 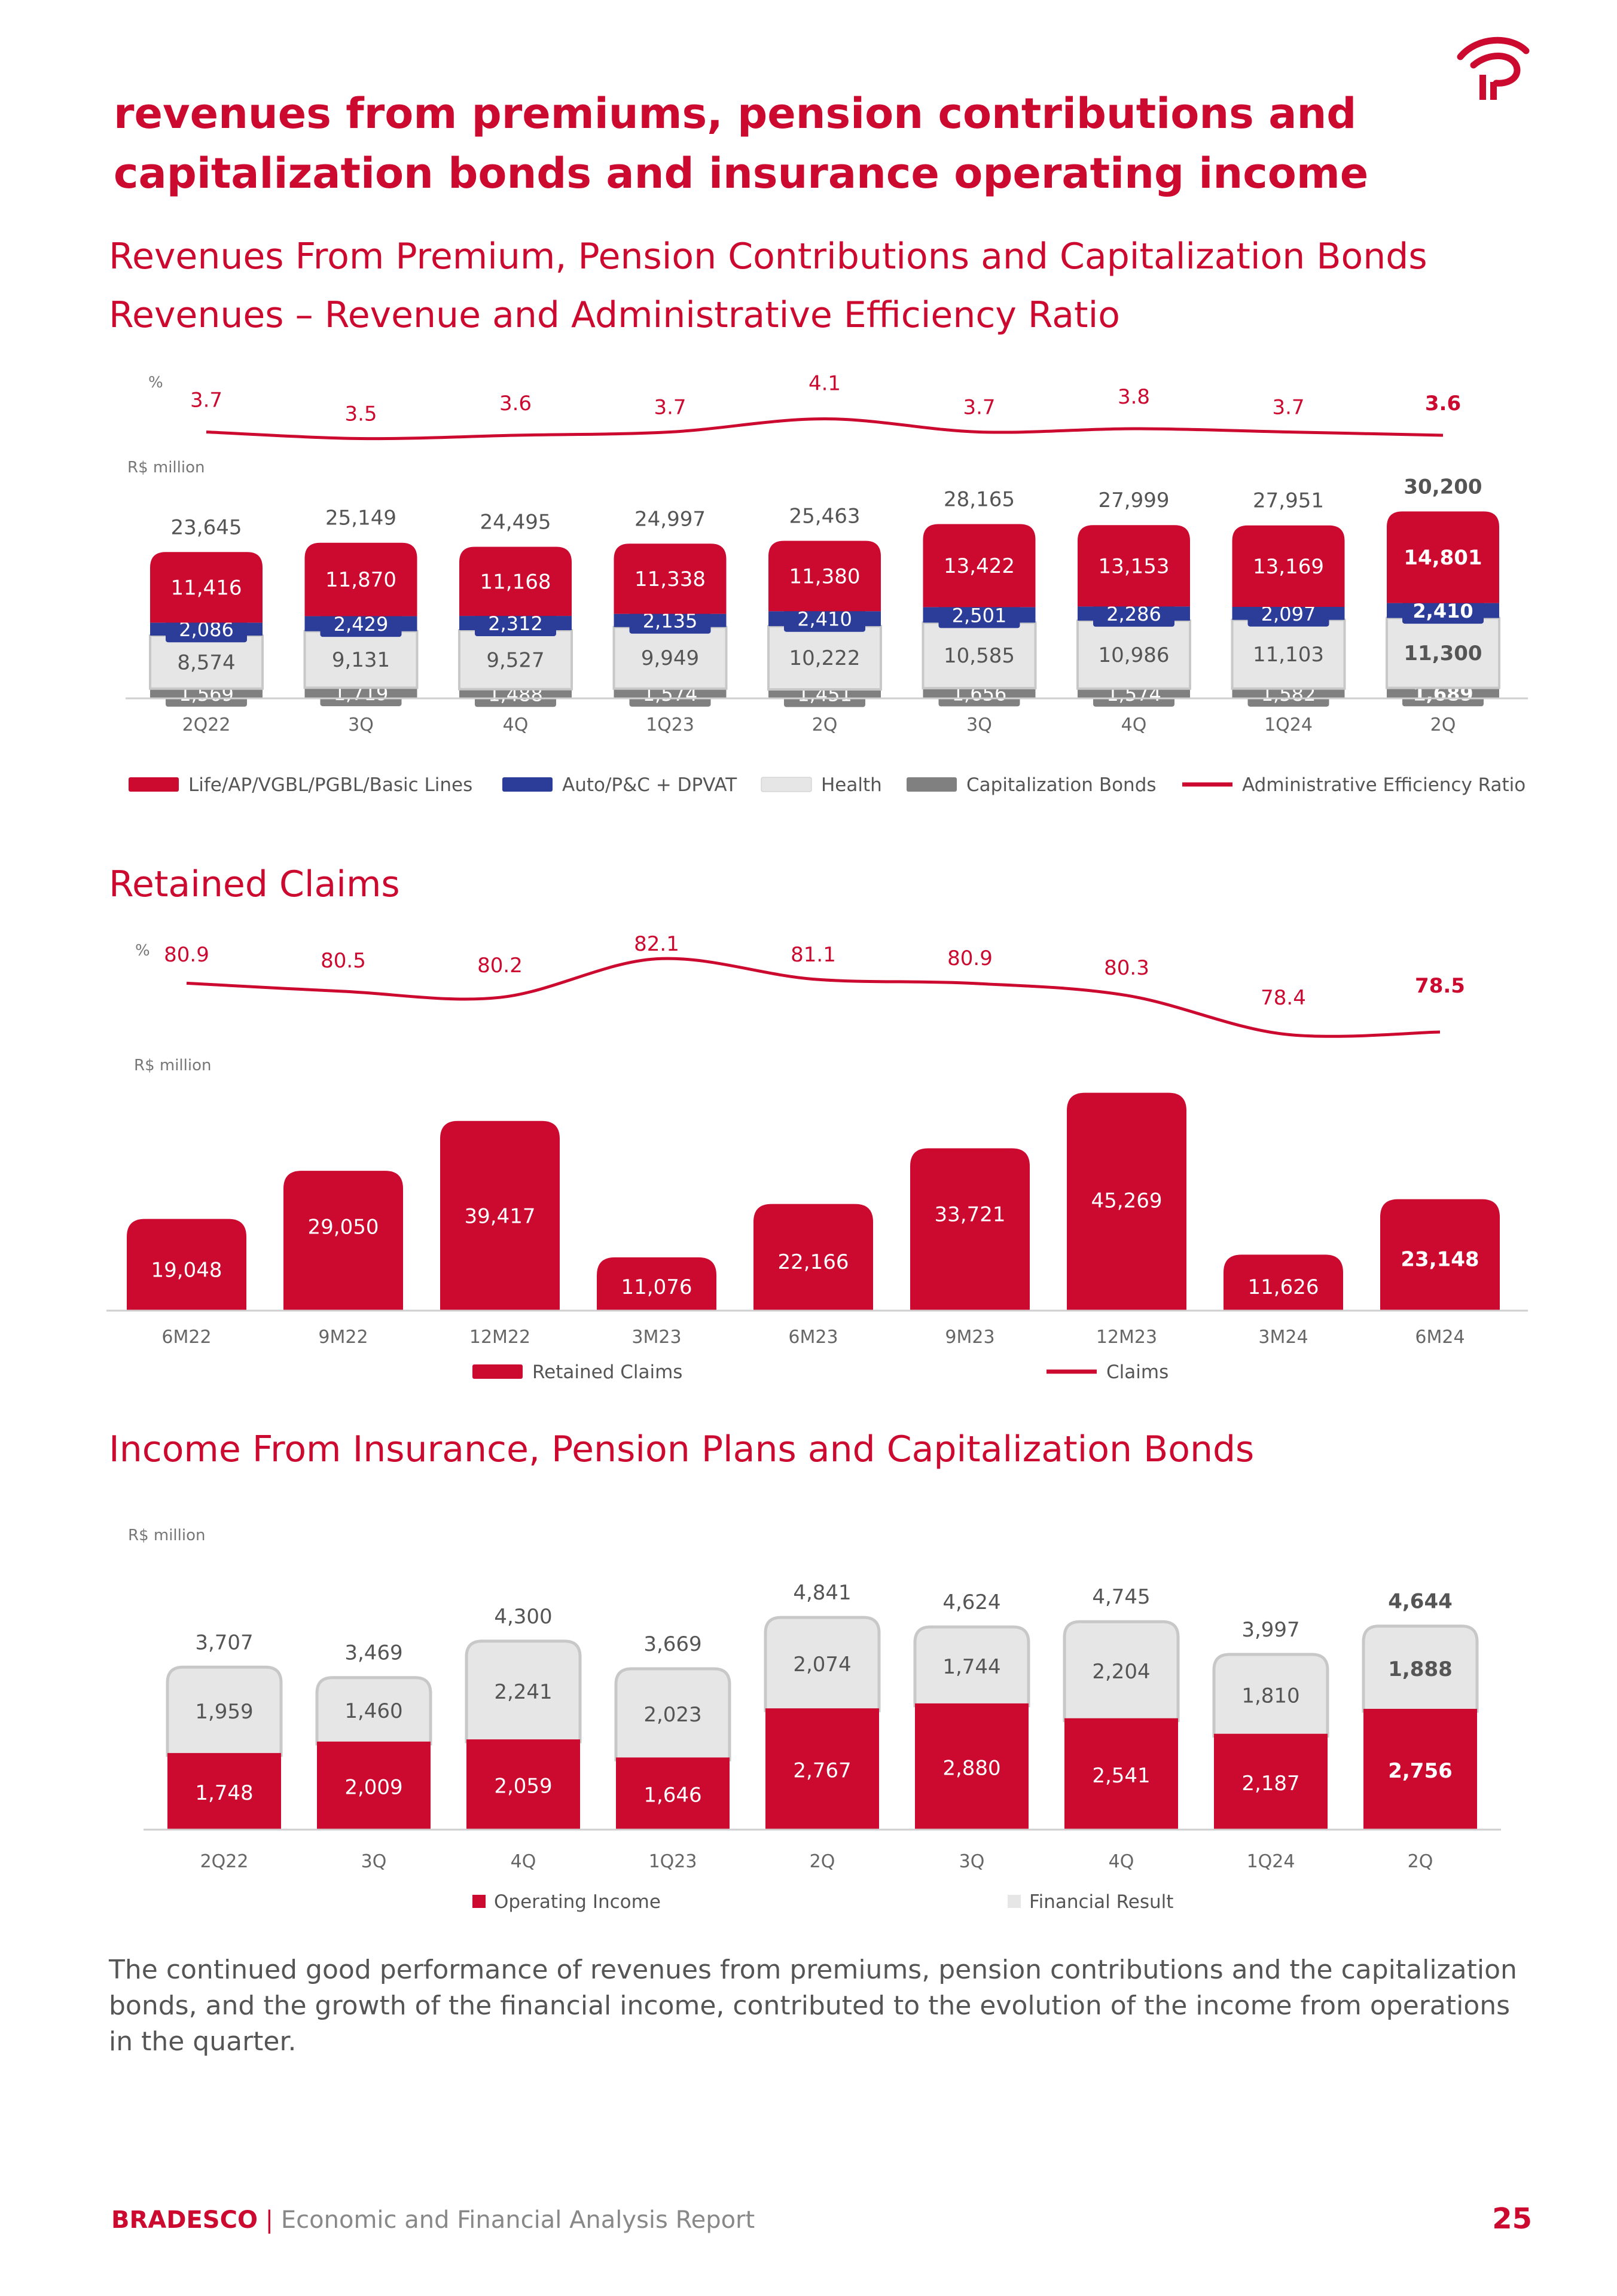 I want to click on legend-item-label: Administrative Efficiency Ratio, so click(x=1384, y=785).